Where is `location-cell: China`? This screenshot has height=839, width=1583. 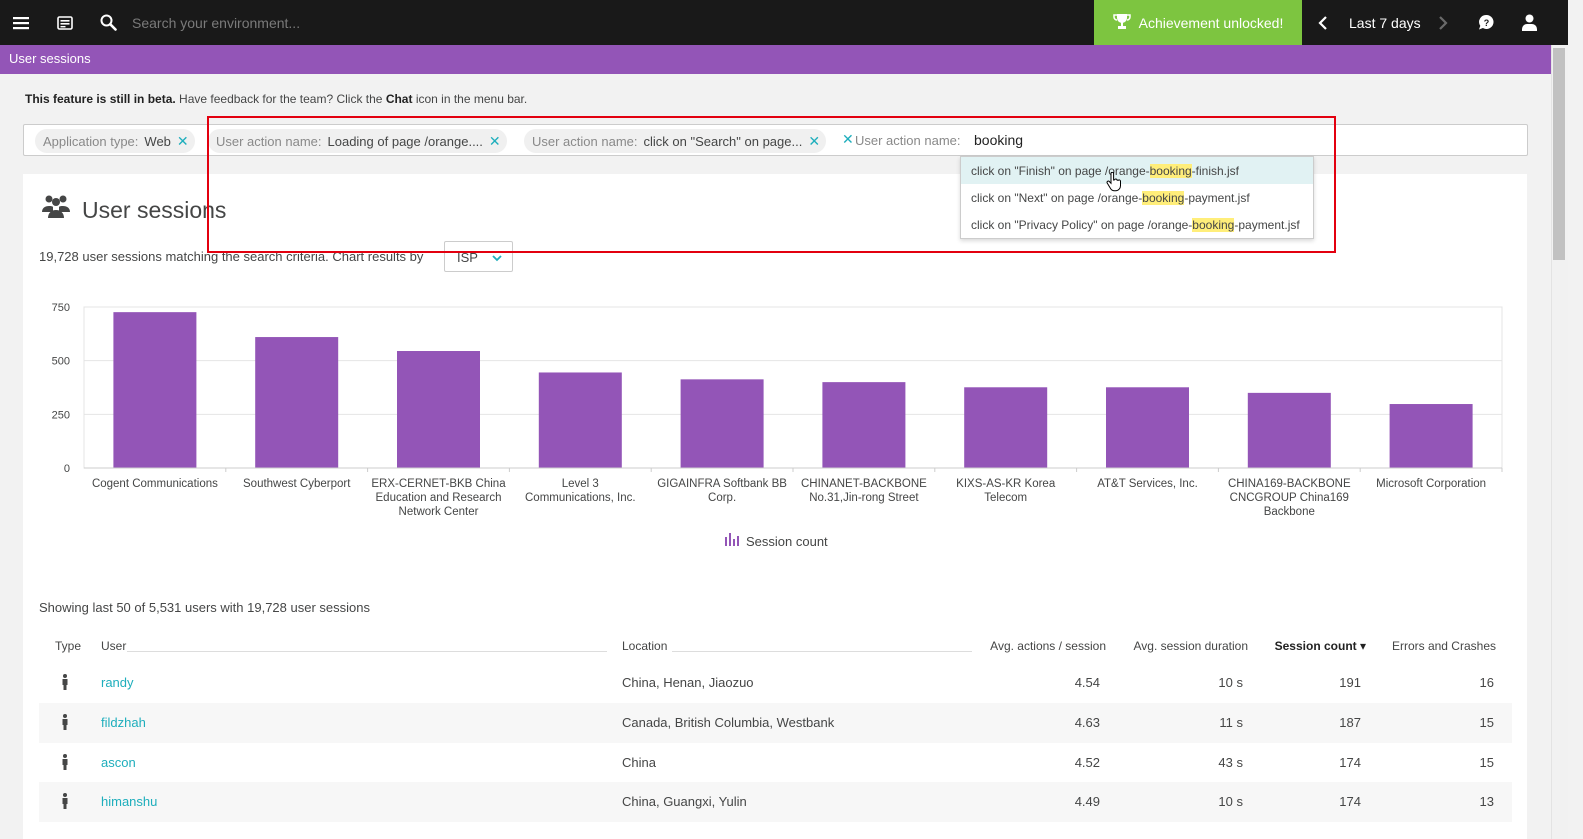
location-cell: China is located at coordinates (639, 762).